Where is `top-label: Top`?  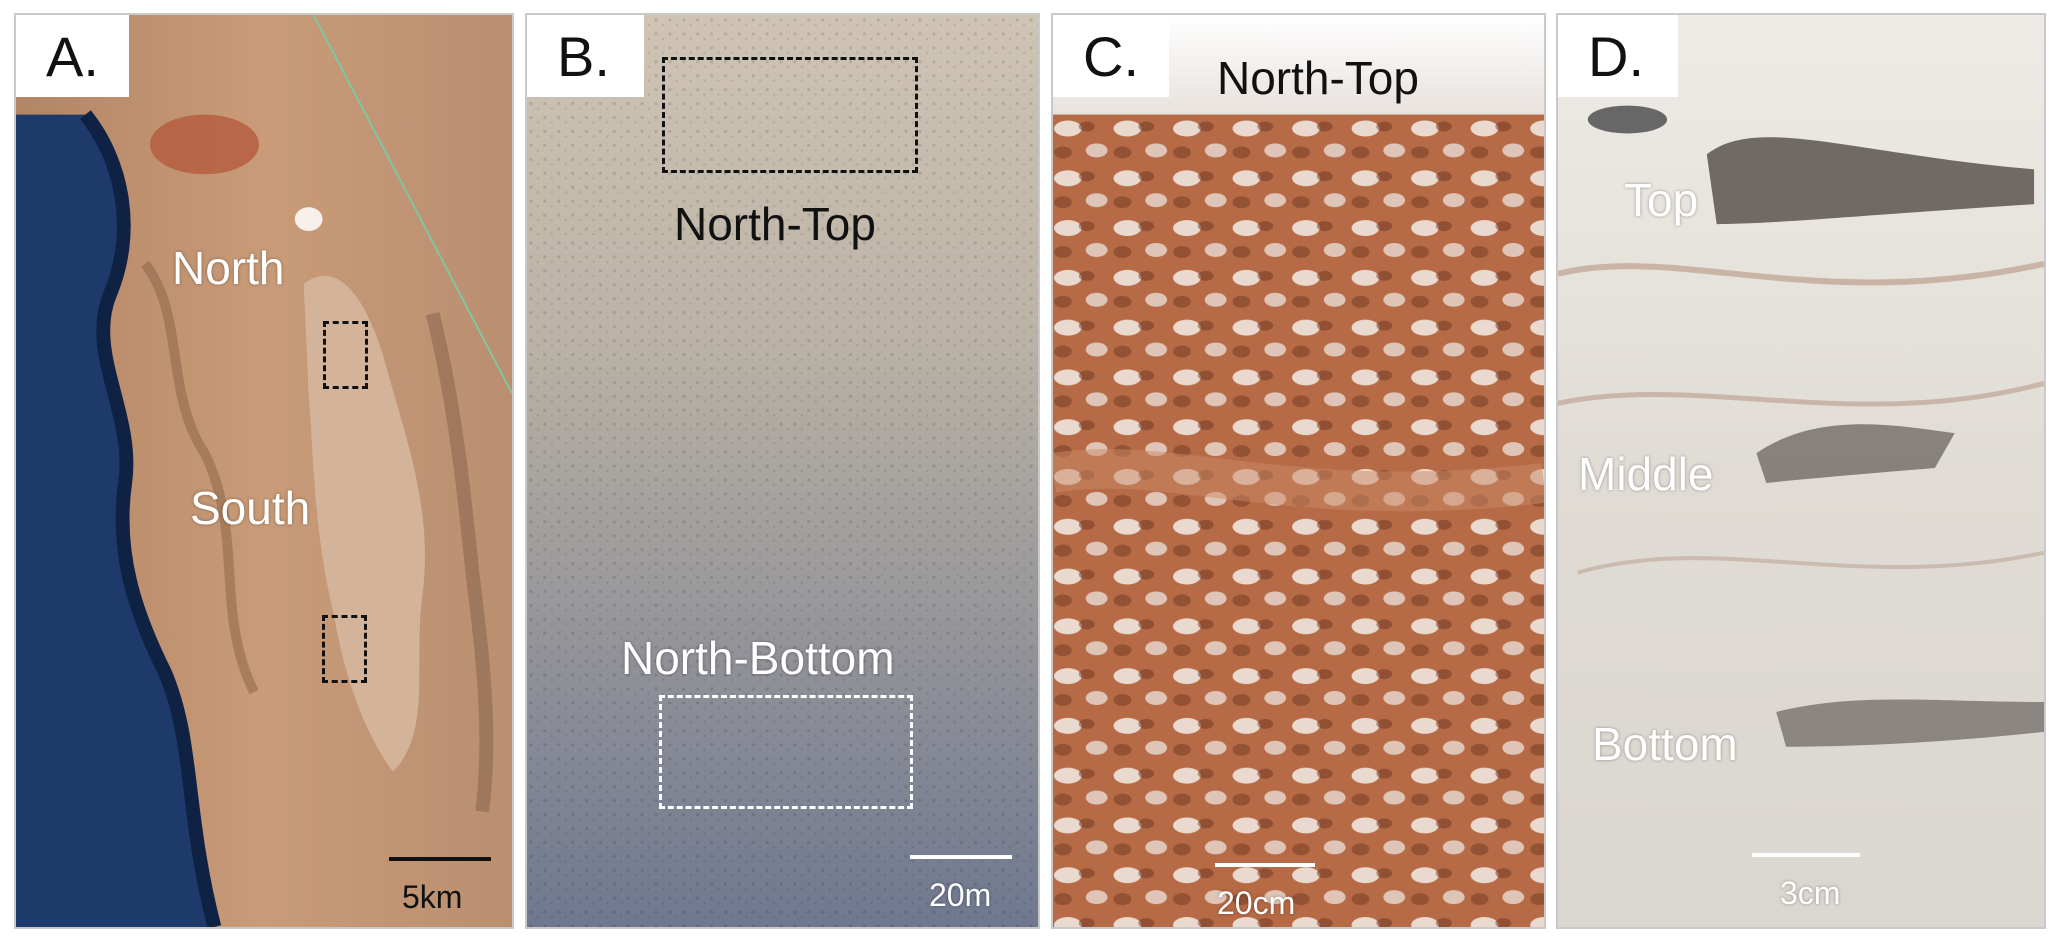
top-label: Top is located at coordinates (1661, 200).